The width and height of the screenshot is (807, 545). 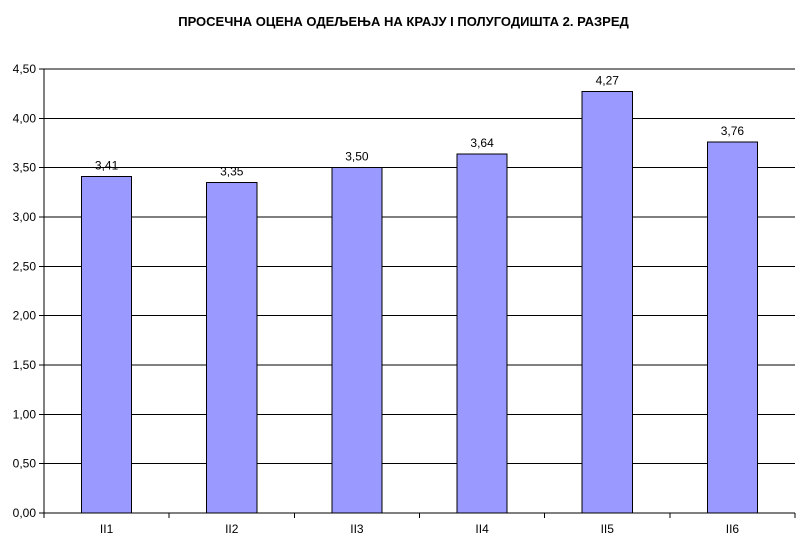 I want to click on x-tick-label: II3, so click(x=357, y=529).